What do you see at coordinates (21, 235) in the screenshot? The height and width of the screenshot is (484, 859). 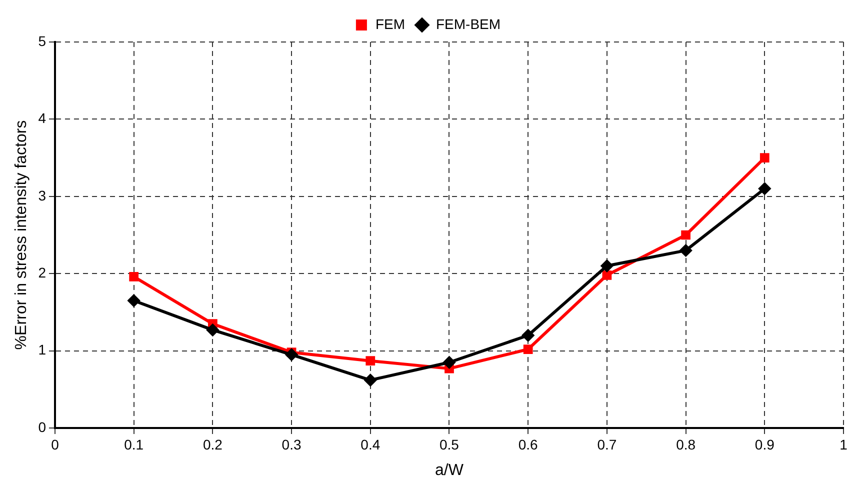 I see `y-axis-title: %Error in stress intensity factors` at bounding box center [21, 235].